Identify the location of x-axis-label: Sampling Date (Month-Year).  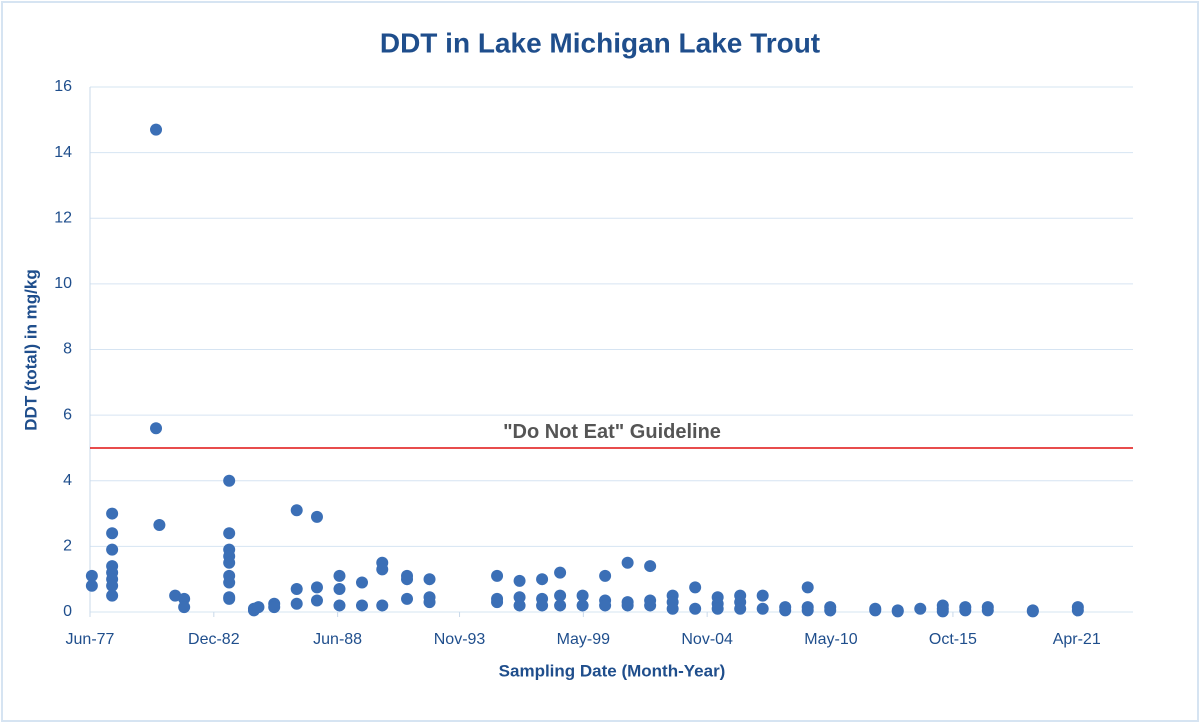
(612, 670).